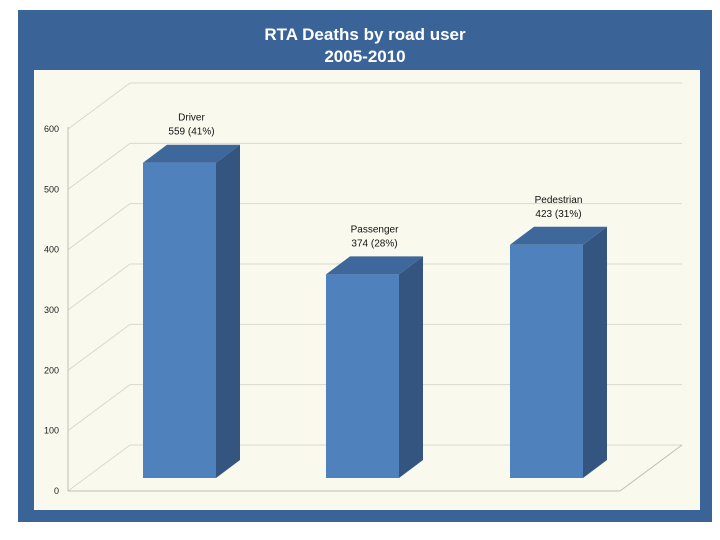 This screenshot has height=540, width=720. Describe the element at coordinates (56, 491) in the screenshot. I see `y-tick-label: 0` at that location.